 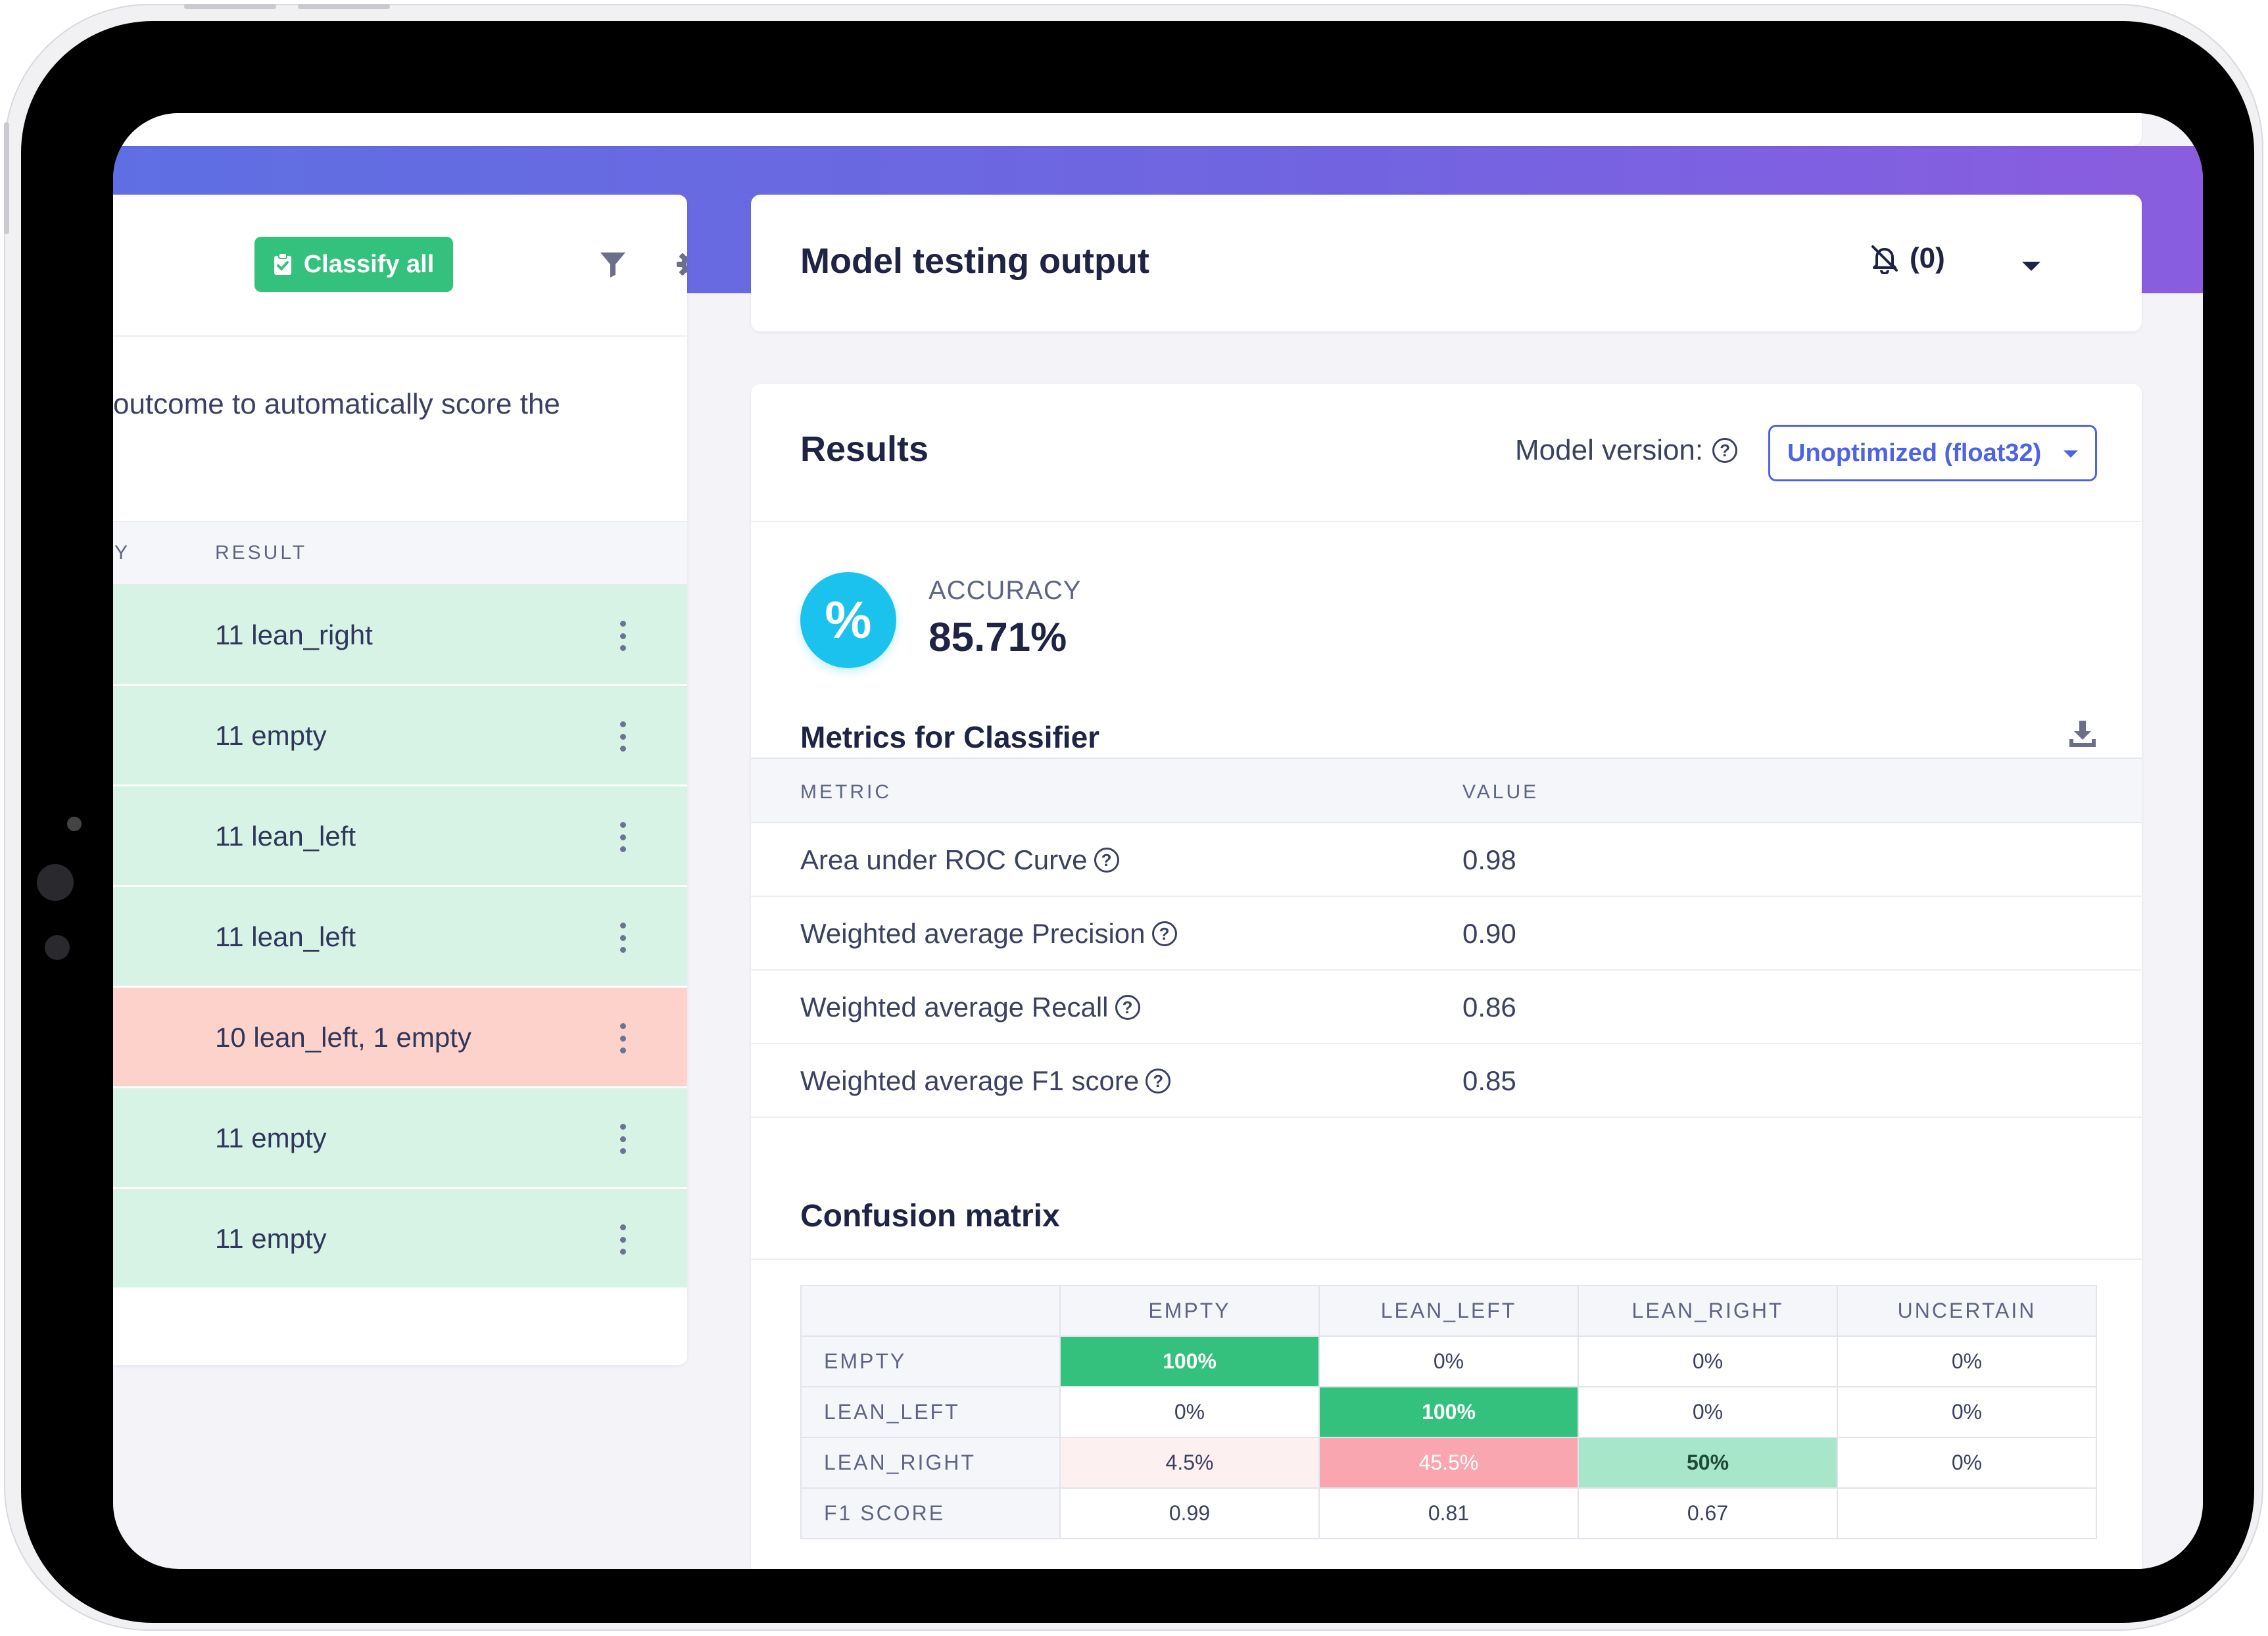 I want to click on metric-value: 0.86, so click(x=1489, y=1007).